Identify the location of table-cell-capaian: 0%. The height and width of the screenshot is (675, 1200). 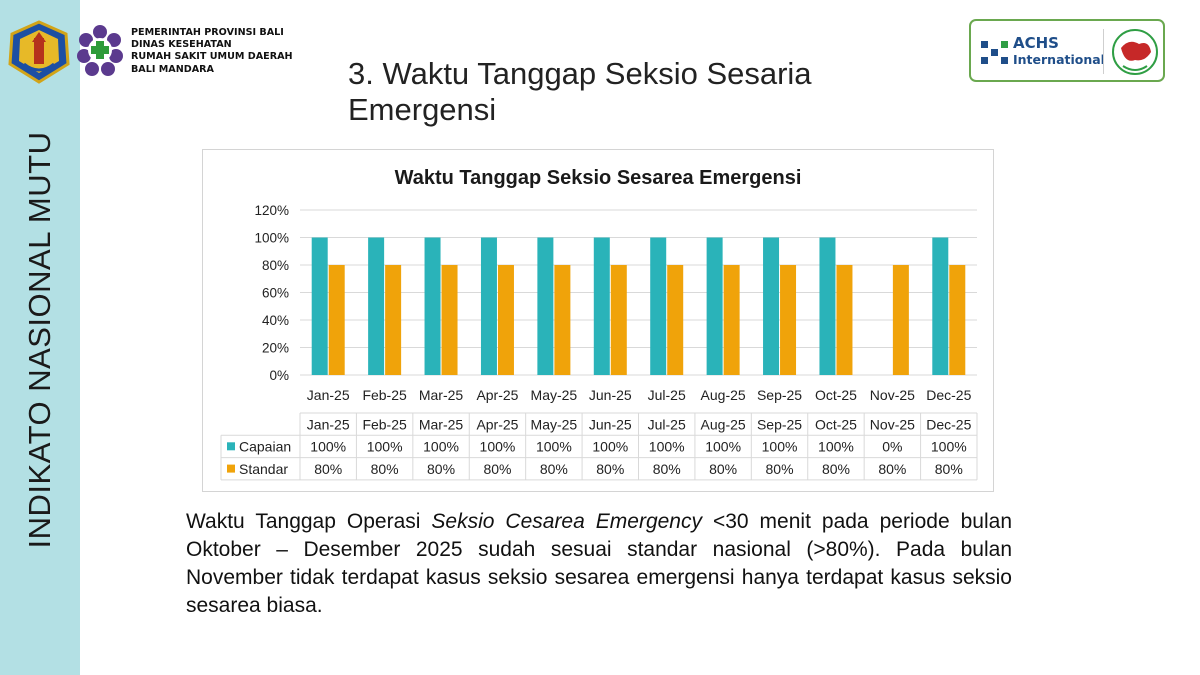
(892, 447).